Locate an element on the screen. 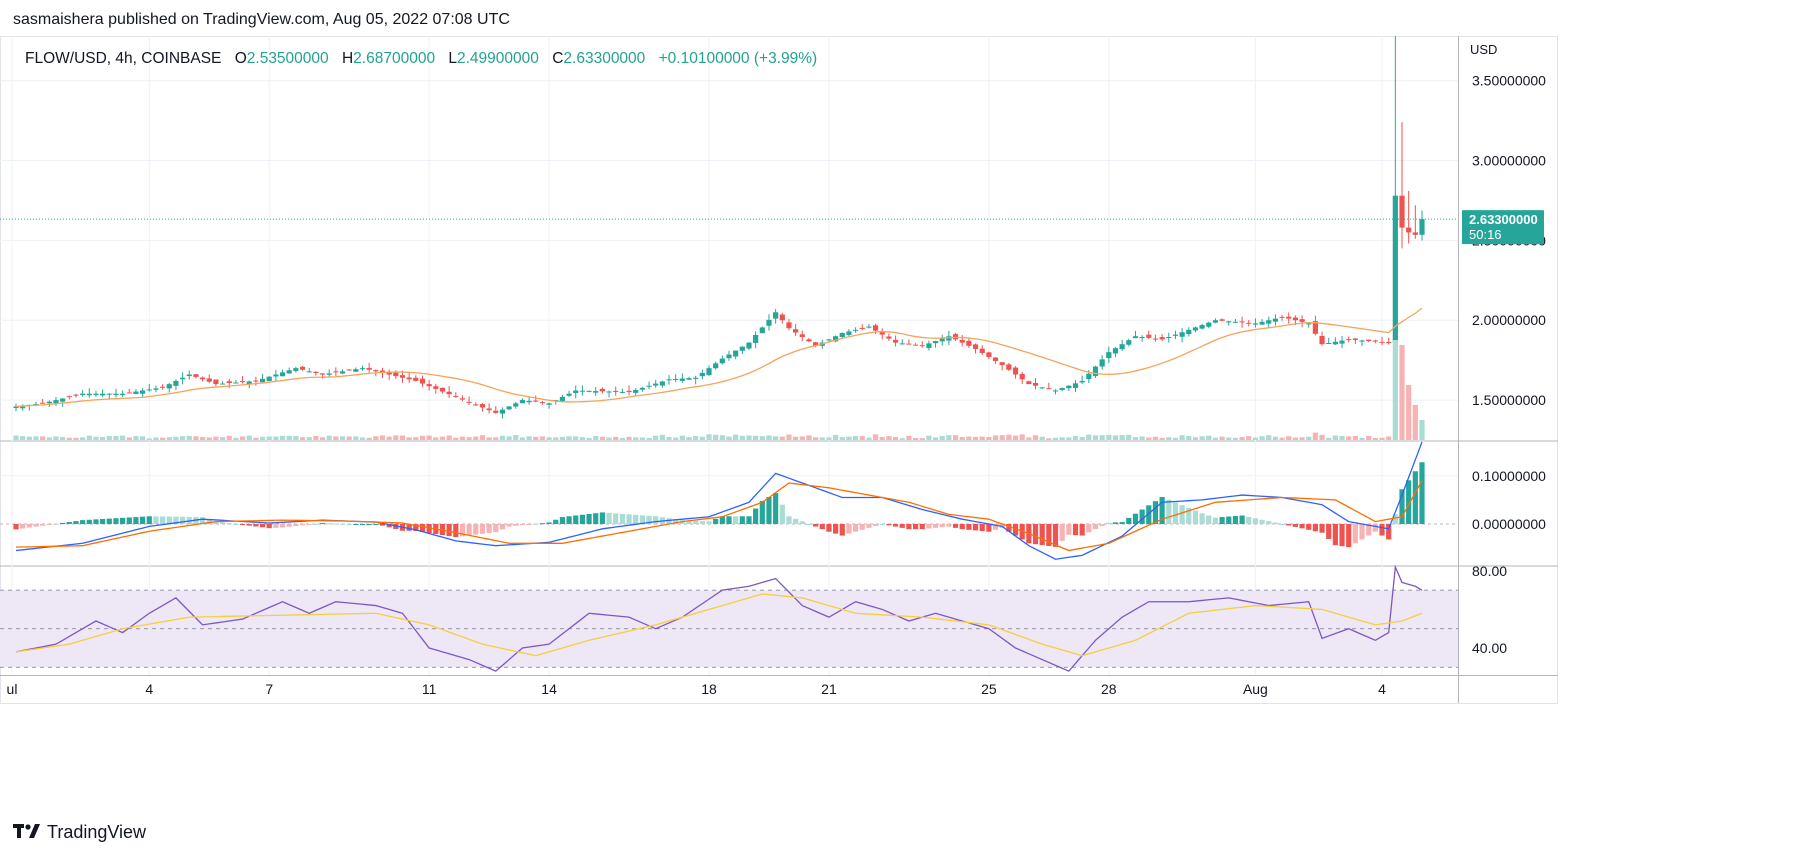 Image resolution: width=1801 pixels, height=857 pixels. currency-label: USD is located at coordinates (1483, 49).